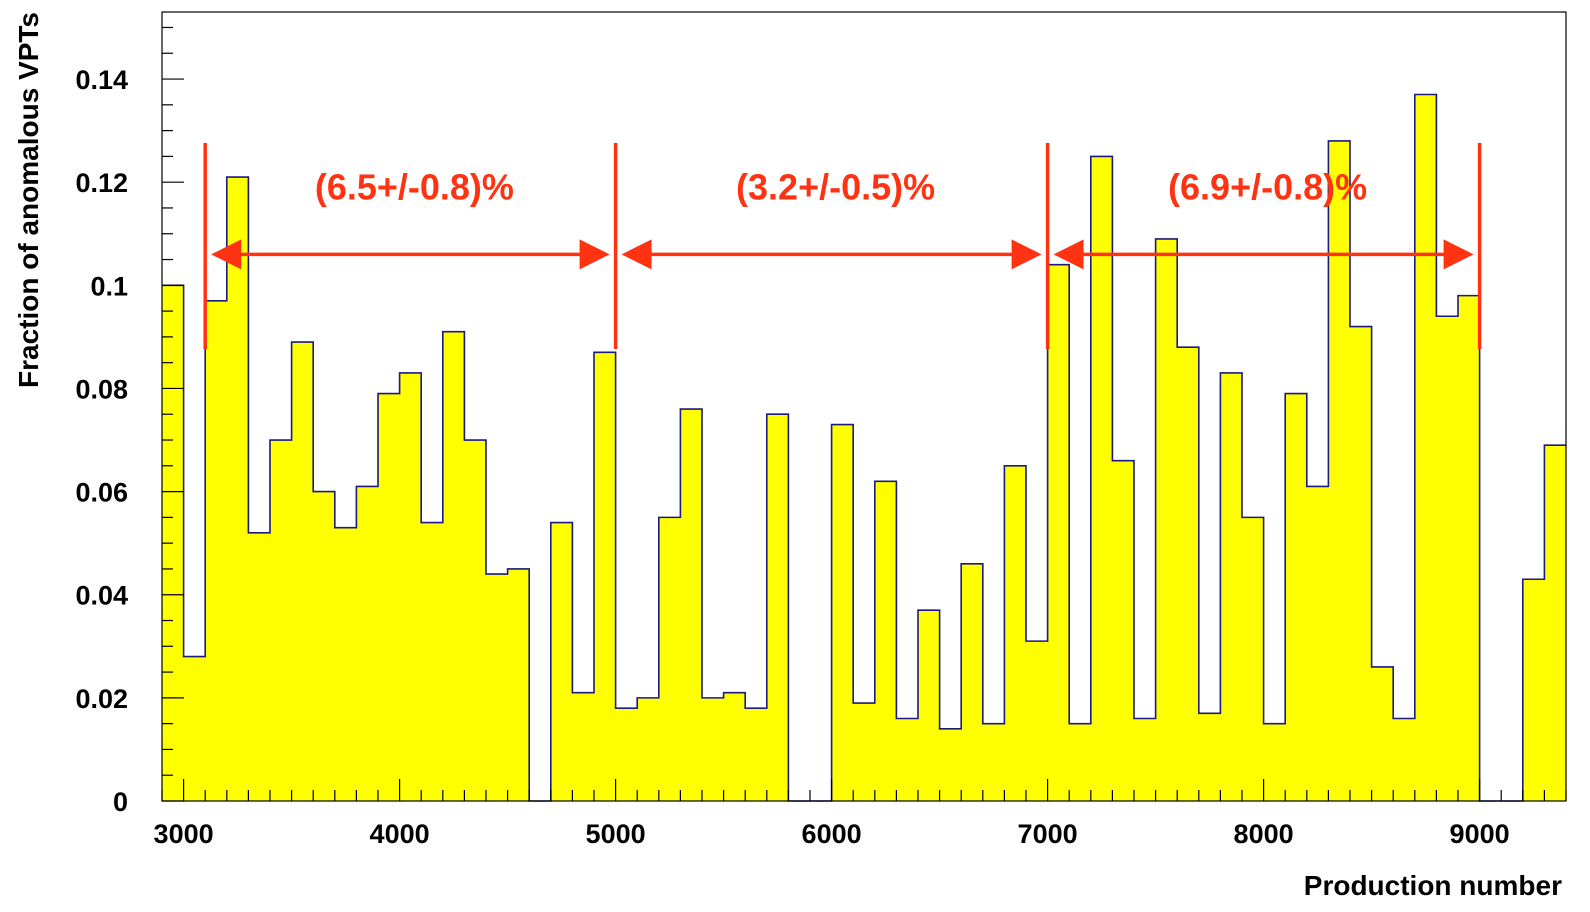 This screenshot has width=1590, height=912. What do you see at coordinates (616, 834) in the screenshot?
I see `x-tick-label: 5000` at bounding box center [616, 834].